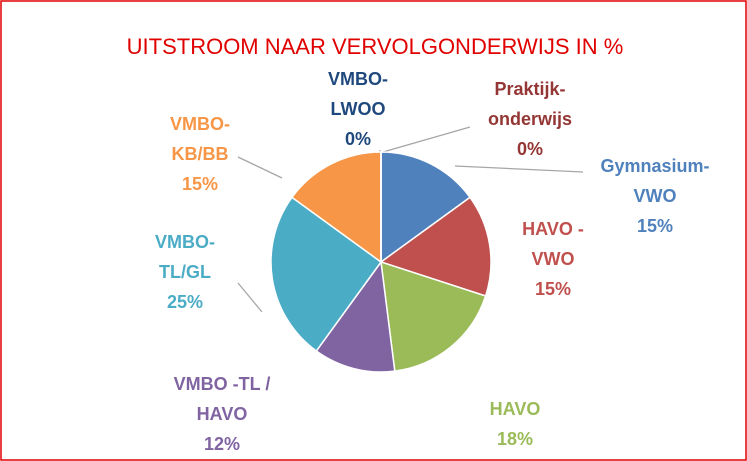 The height and width of the screenshot is (461, 747). I want to click on slice-label: VMBO -TL /, so click(222, 384).